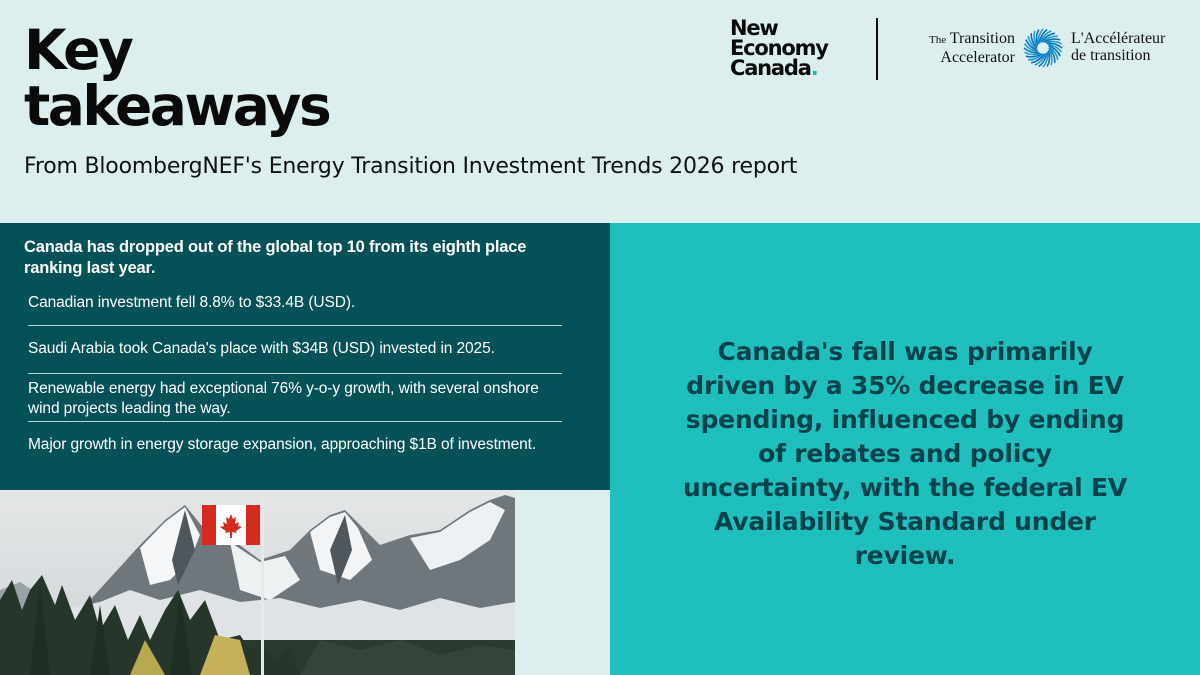 Image resolution: width=1200 pixels, height=675 pixels. I want to click on ta-fr-line-1: L'Accélérateur, so click(1118, 38).